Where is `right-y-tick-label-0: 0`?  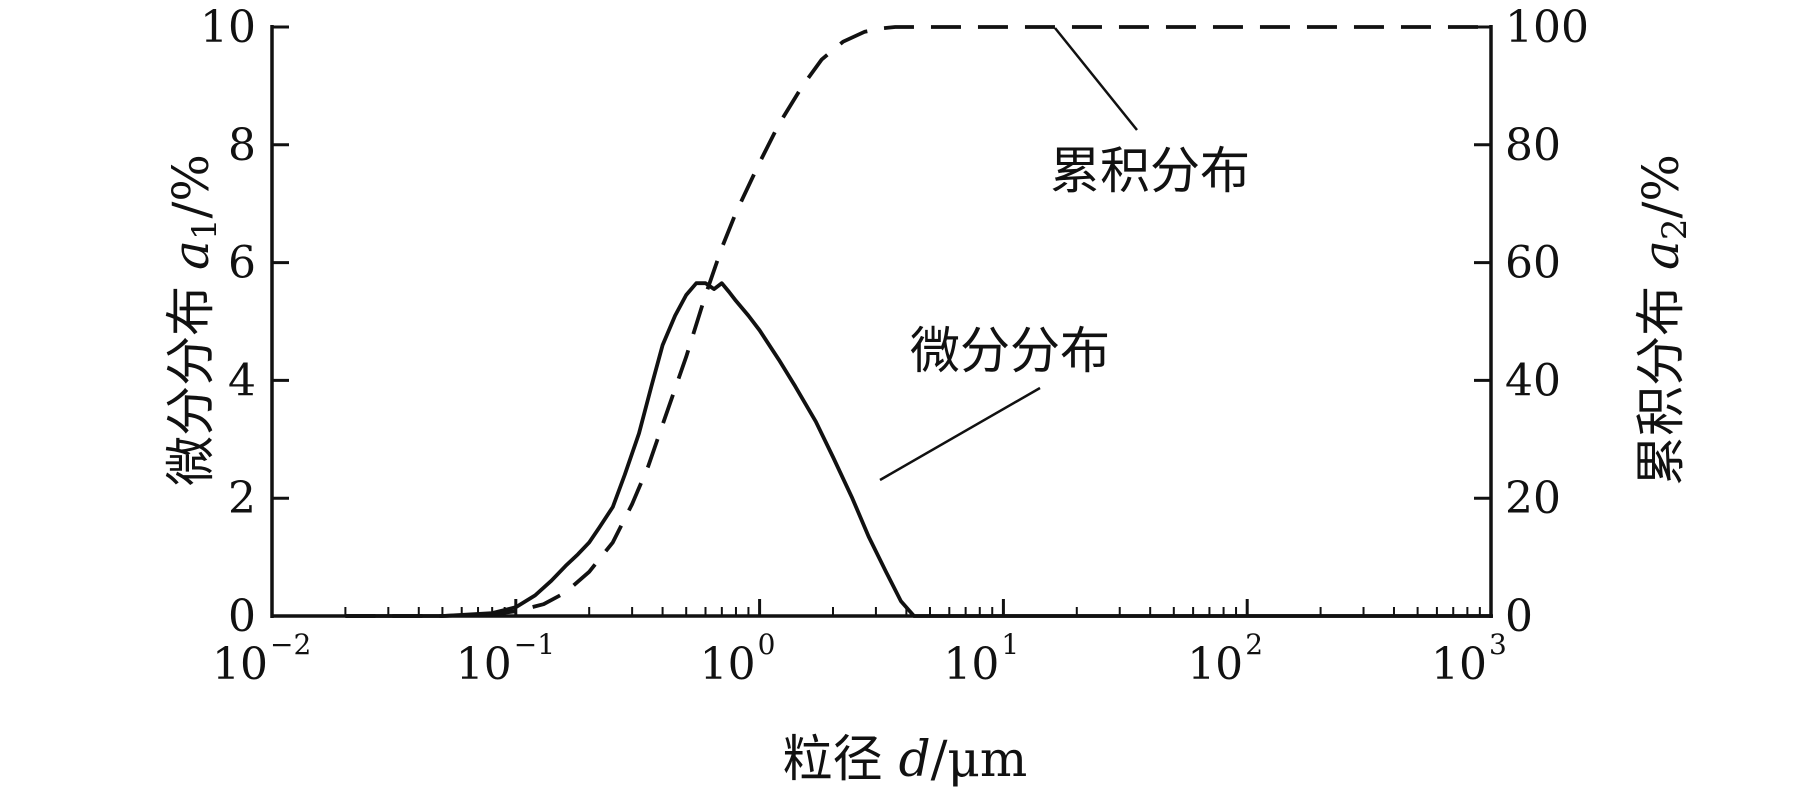 right-y-tick-label-0: 0 is located at coordinates (1519, 616).